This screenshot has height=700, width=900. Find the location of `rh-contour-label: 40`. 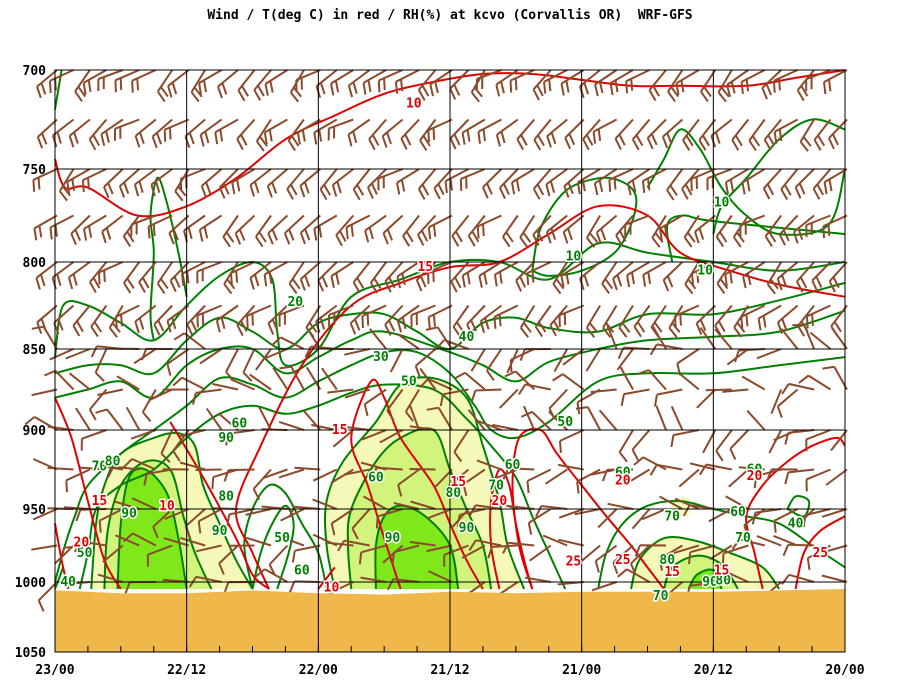

rh-contour-label: 40 is located at coordinates (68, 582).